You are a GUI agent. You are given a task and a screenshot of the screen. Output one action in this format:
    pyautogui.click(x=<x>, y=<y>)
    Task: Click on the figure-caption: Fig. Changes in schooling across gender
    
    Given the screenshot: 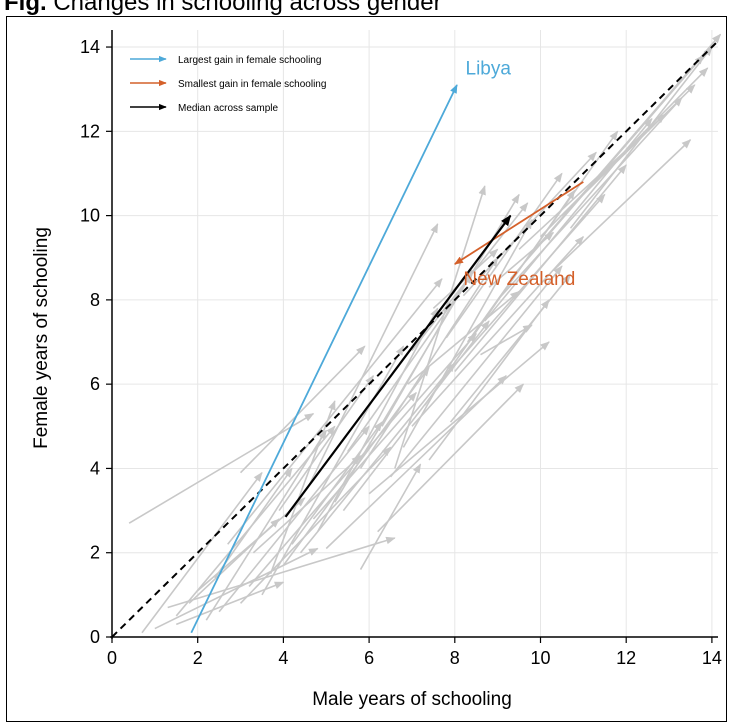 What is the action you would take?
    pyautogui.click(x=366, y=8)
    